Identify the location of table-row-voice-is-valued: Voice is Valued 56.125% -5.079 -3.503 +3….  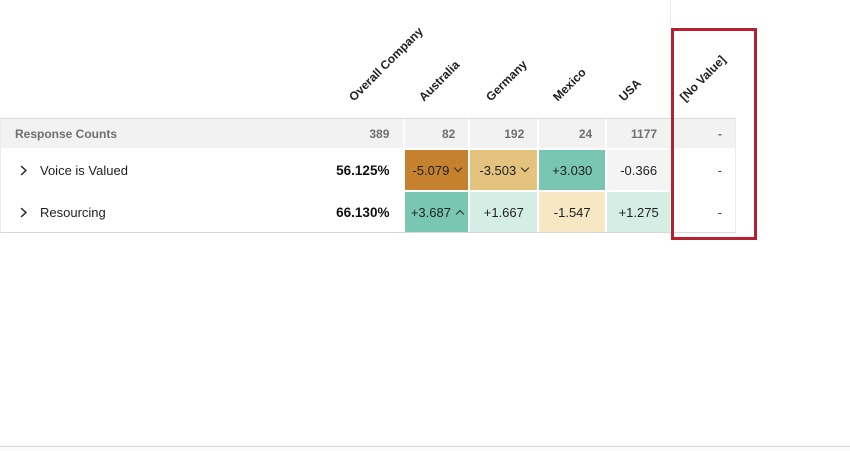
(368, 169).